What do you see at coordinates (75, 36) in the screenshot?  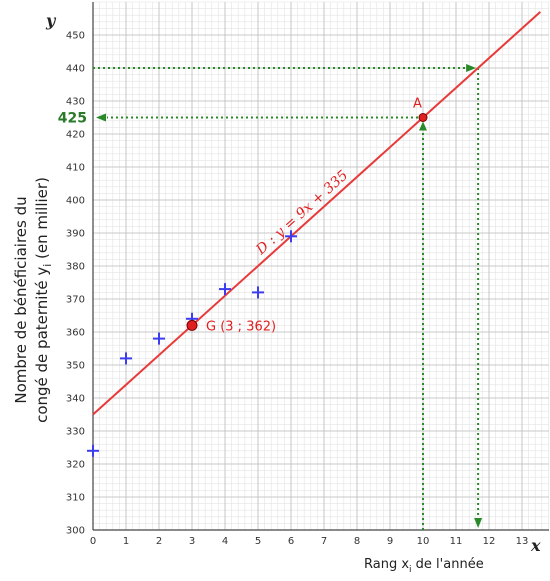 I see `y-tick-label: 450` at bounding box center [75, 36].